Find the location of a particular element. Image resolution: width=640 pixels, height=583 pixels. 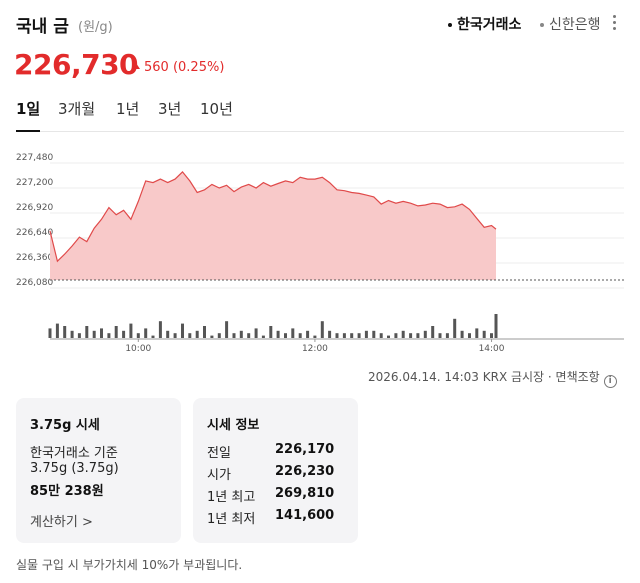

info-icon: i is located at coordinates (610, 381).